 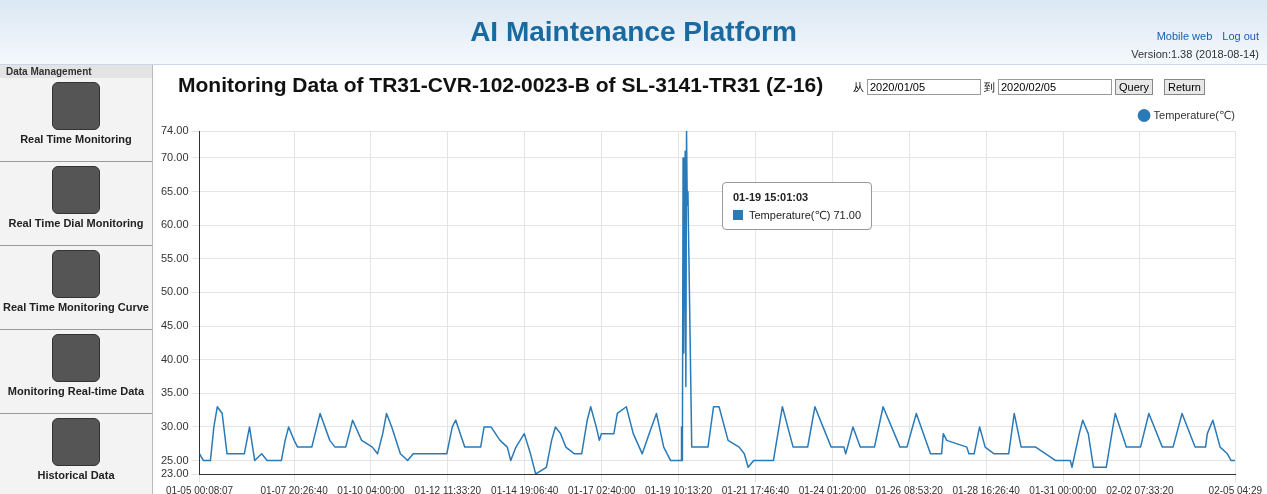 I want to click on x-tick-label: 02-02 07:33:20, so click(x=1140, y=489).